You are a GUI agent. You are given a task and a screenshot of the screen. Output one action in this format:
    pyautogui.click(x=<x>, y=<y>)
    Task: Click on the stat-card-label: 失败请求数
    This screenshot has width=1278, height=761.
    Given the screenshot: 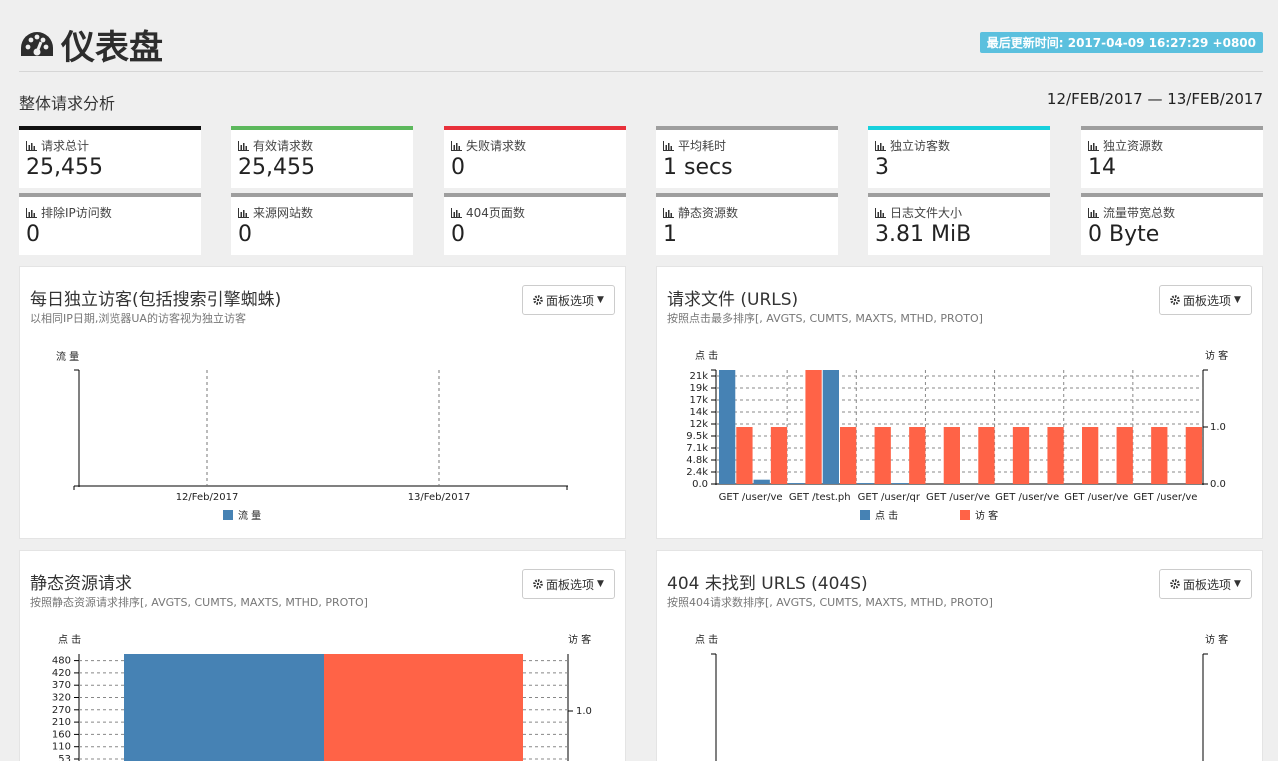 What is the action you would take?
    pyautogui.click(x=496, y=146)
    